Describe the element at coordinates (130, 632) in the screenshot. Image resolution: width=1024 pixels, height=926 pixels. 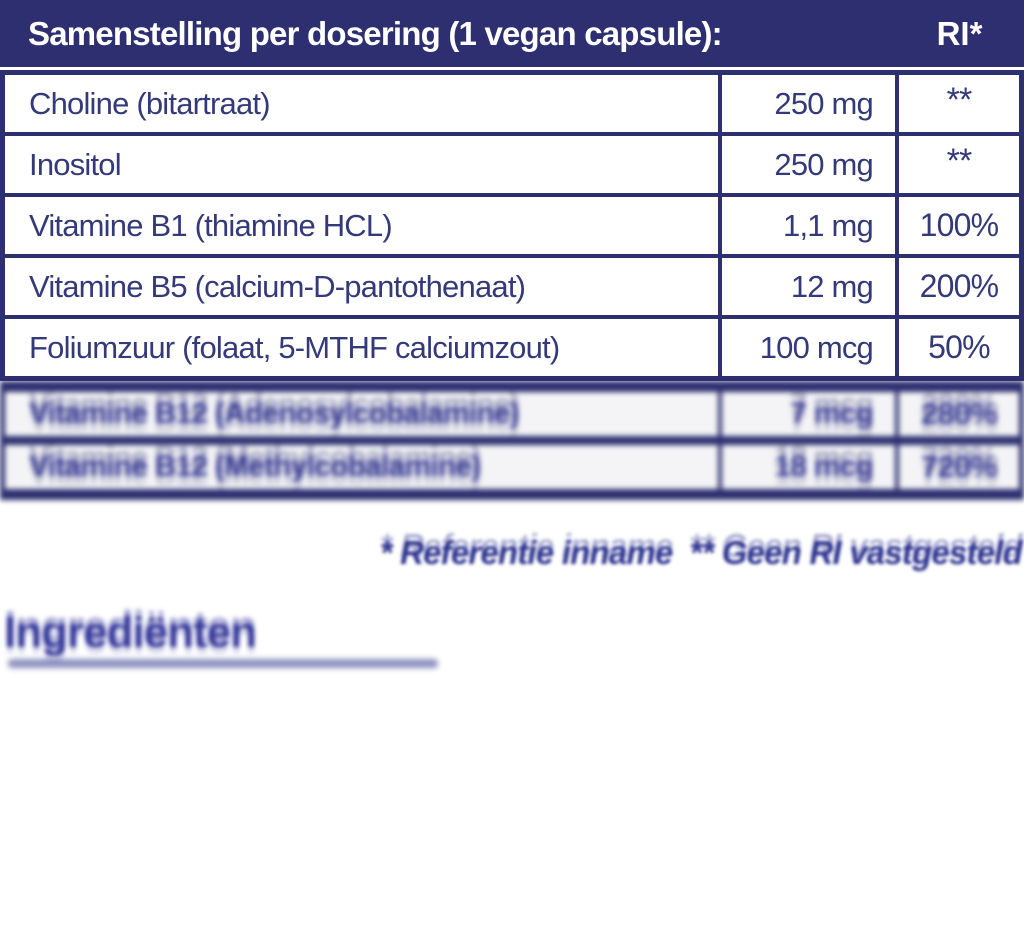
I see `ingredients-heading: Ingrediënten` at that location.